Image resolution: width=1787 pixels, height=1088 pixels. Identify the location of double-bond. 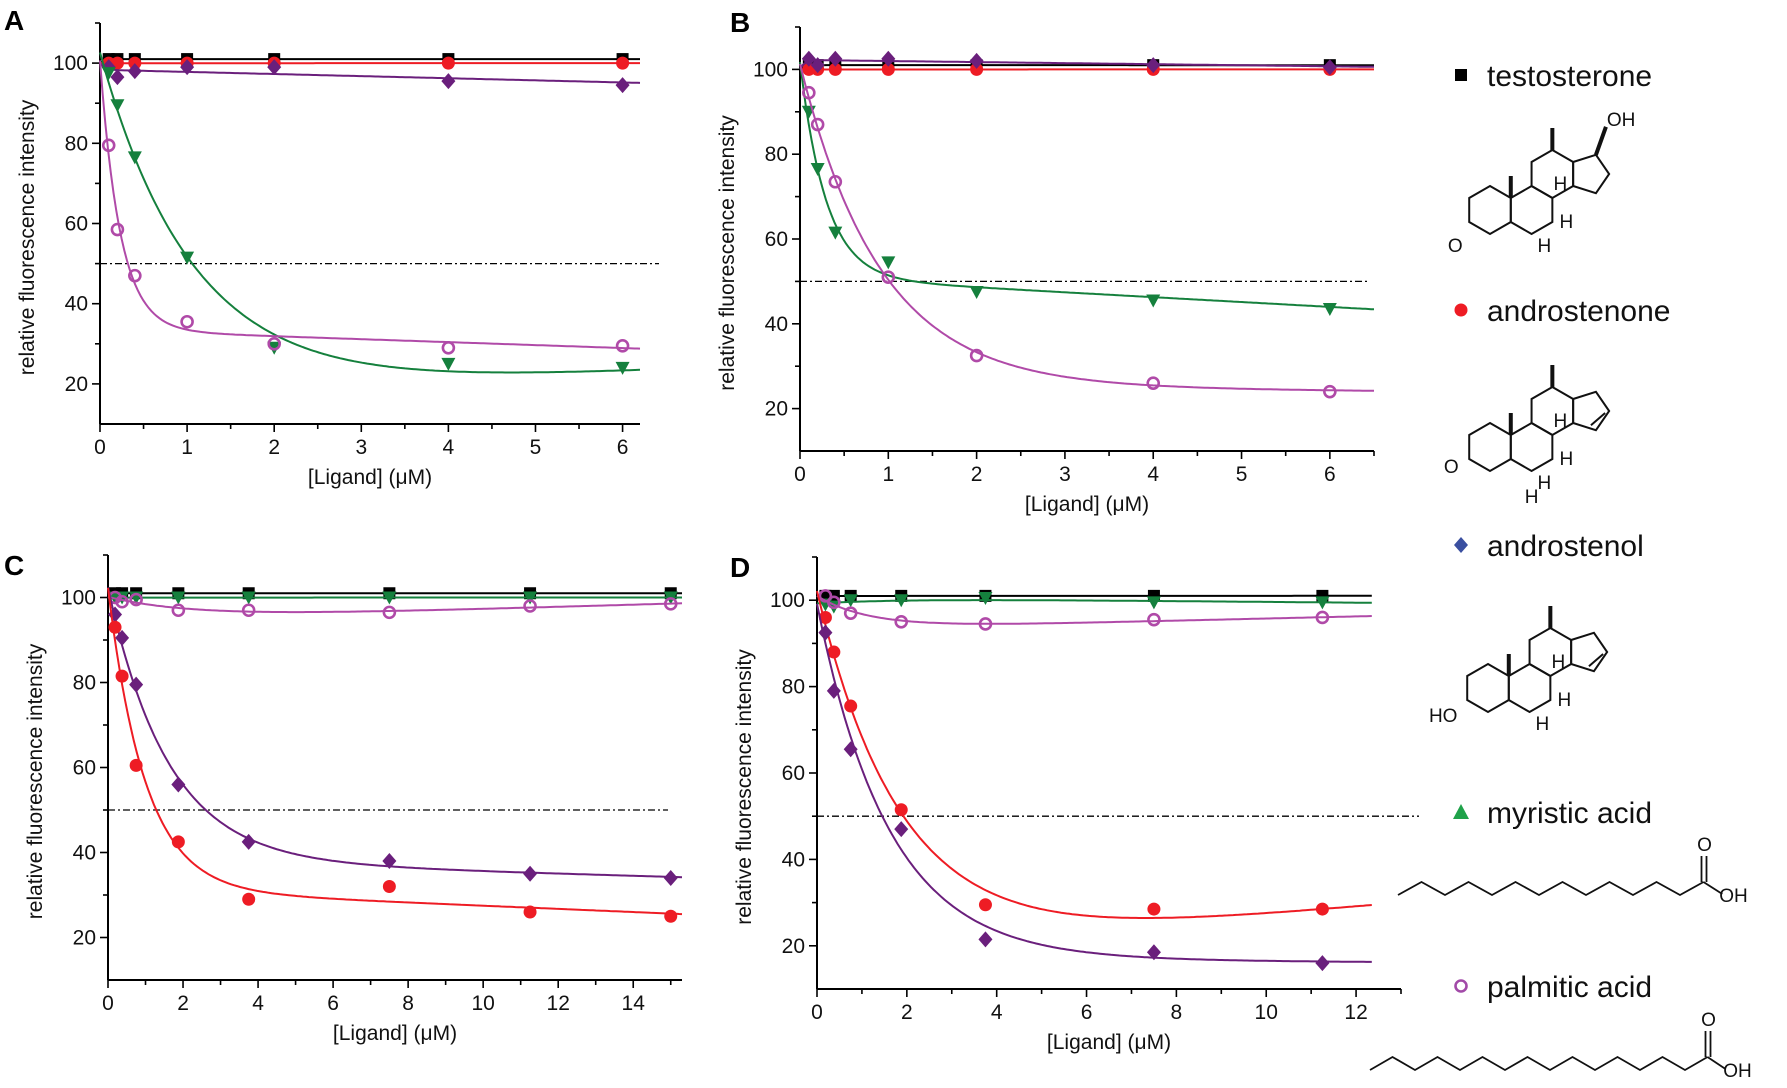
(1598, 419).